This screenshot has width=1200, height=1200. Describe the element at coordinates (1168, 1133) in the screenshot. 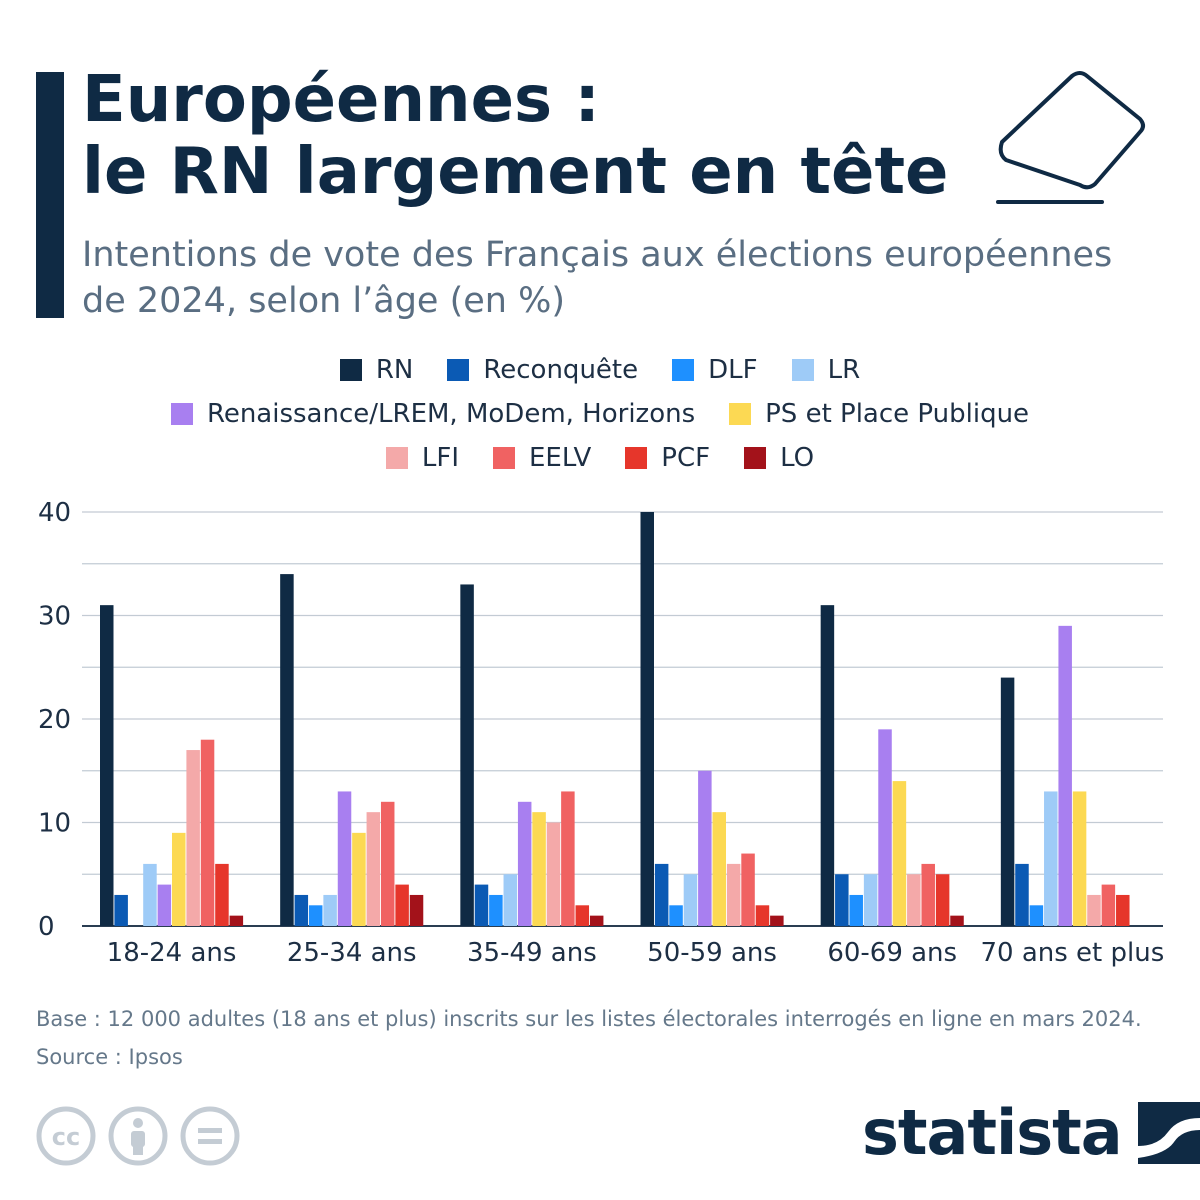

I see `statista-logo-icon` at that location.